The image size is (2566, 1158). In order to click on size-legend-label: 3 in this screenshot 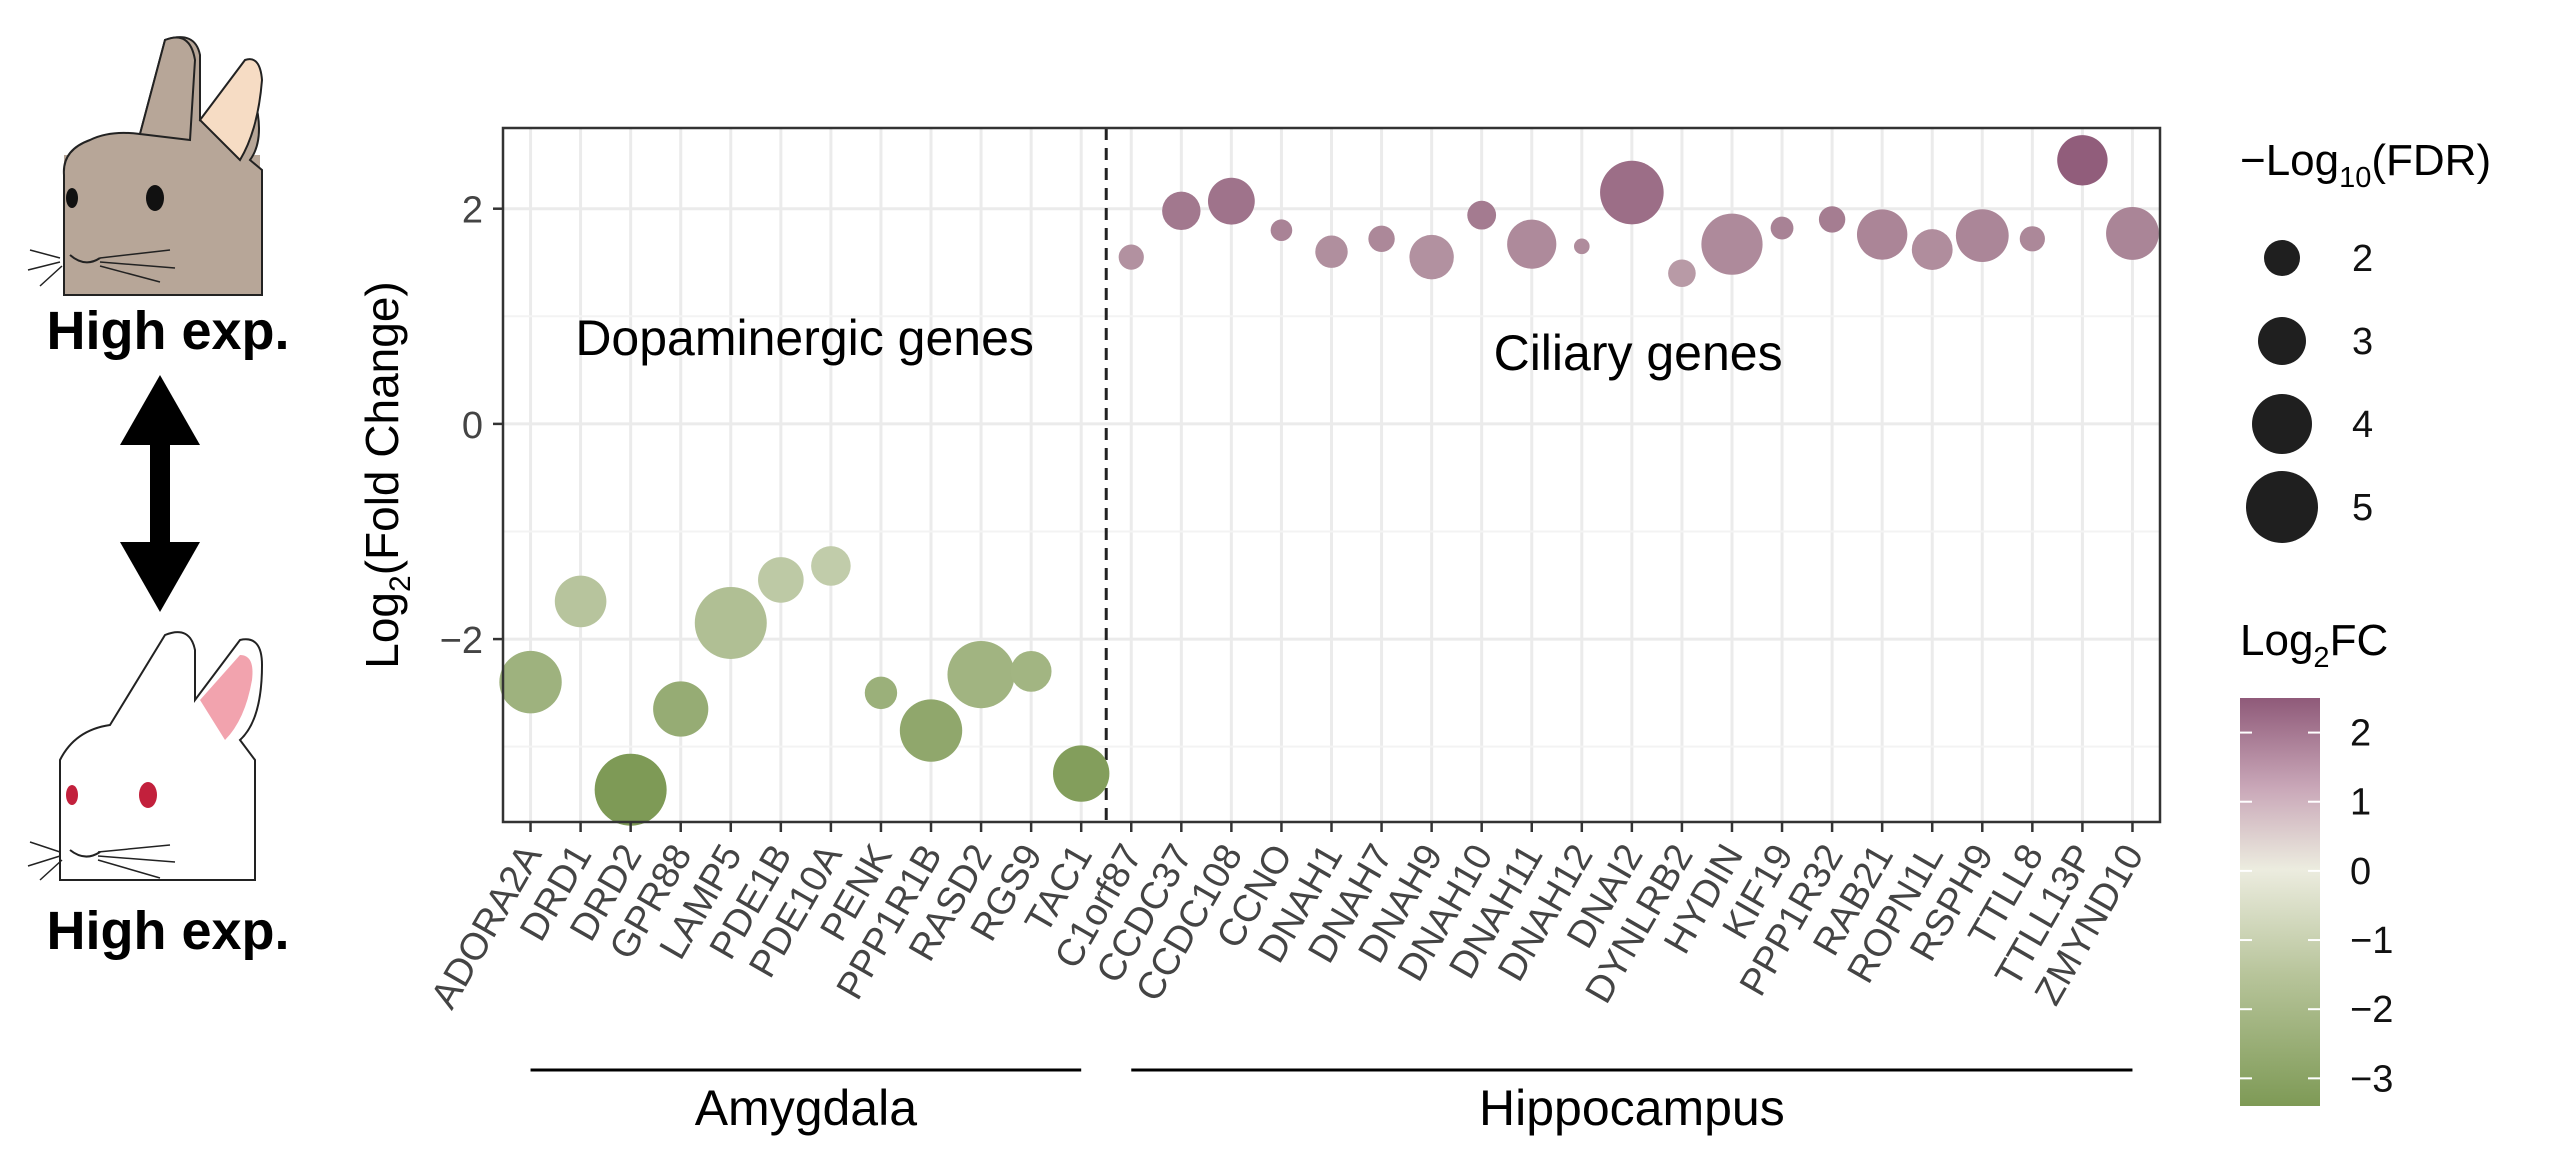, I will do `click(2362, 342)`.